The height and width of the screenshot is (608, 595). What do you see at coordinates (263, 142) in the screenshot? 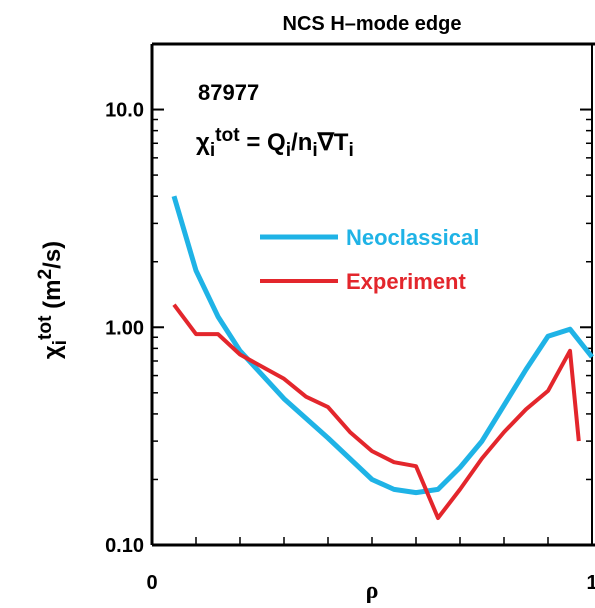
I see `text-part: = Q` at bounding box center [263, 142].